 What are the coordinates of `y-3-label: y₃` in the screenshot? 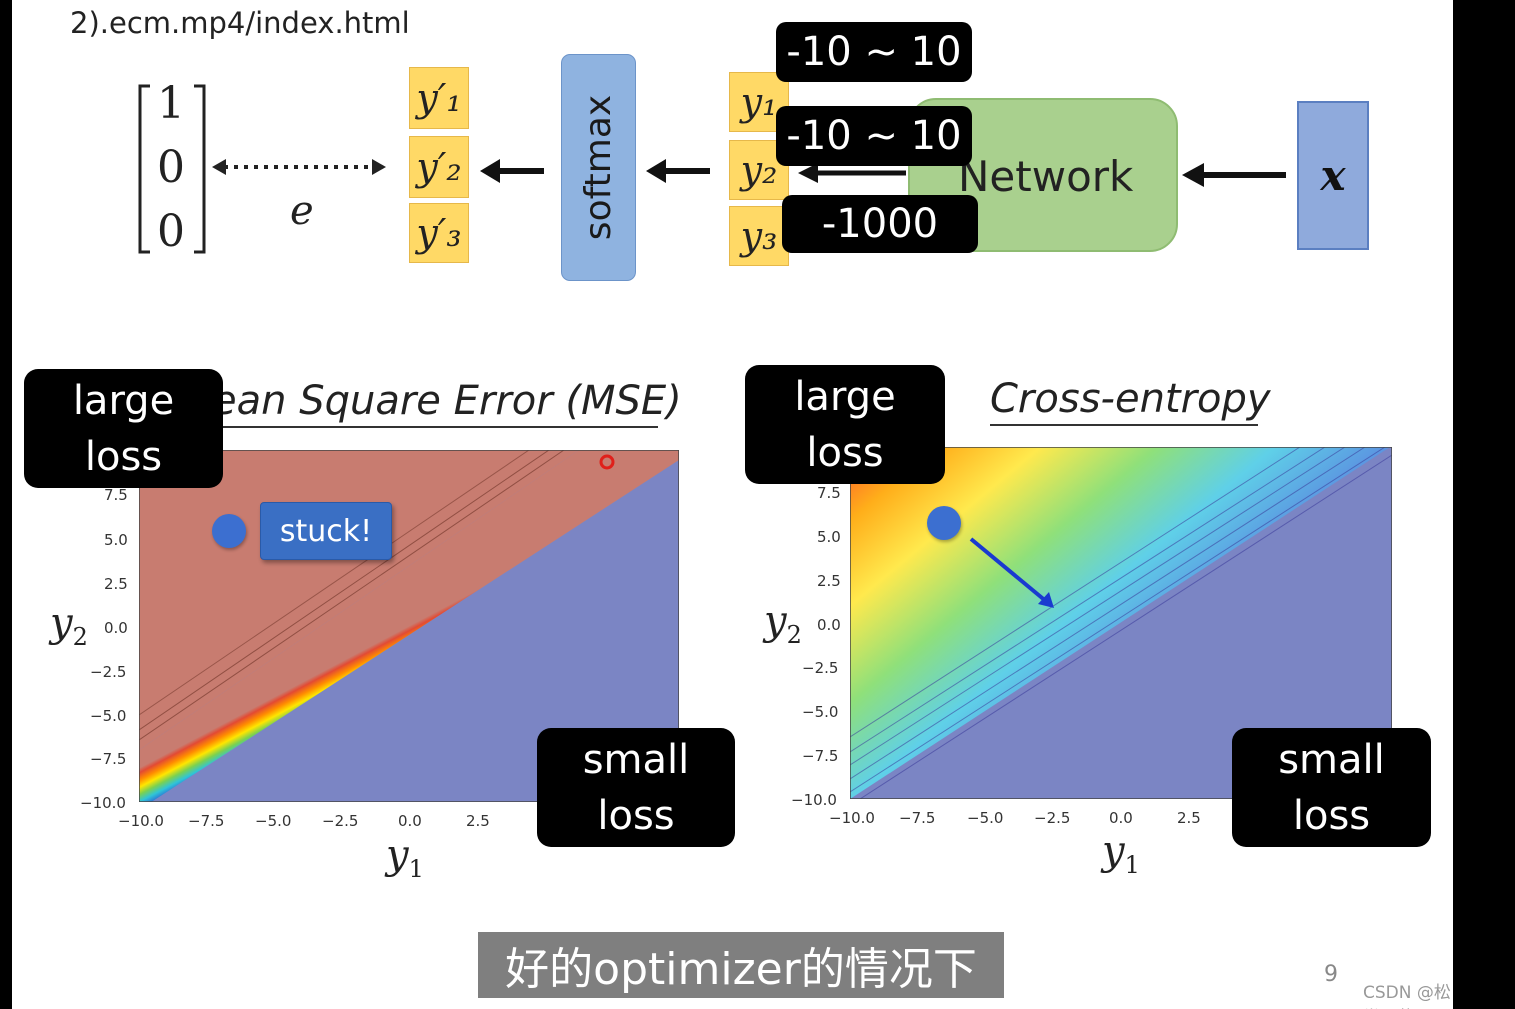 It's located at (759, 236).